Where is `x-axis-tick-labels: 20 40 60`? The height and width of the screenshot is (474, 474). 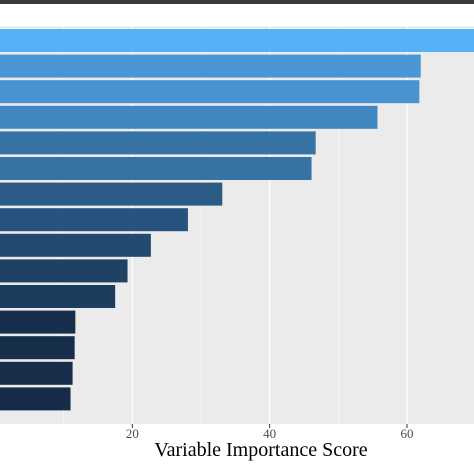 x-axis-tick-labels: 20 40 60 is located at coordinates (270, 433).